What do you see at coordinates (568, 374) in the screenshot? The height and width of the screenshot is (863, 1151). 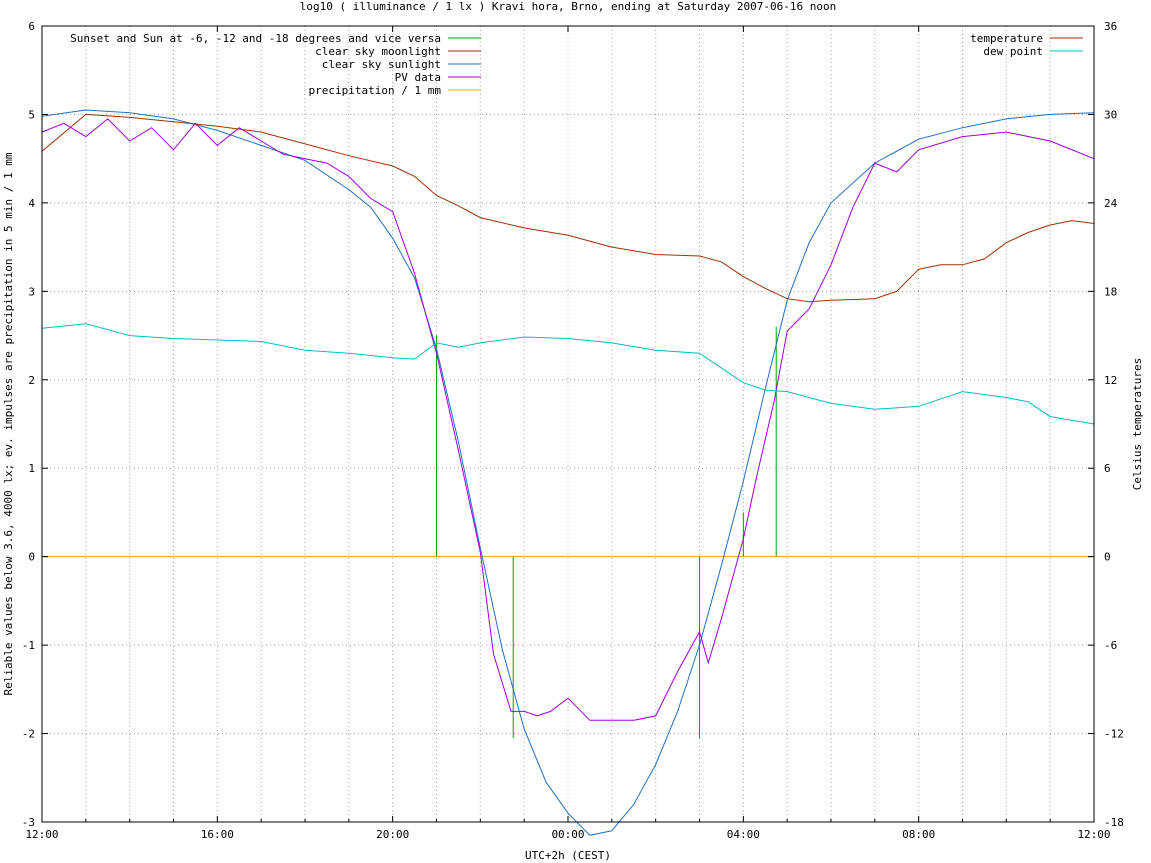 I see `series-line-dew-point` at bounding box center [568, 374].